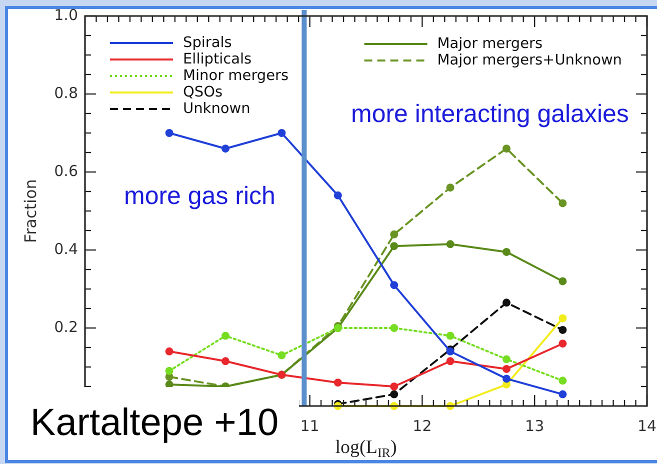 This screenshot has width=657, height=464. I want to click on legend-label: Minor mergers, so click(236, 76).